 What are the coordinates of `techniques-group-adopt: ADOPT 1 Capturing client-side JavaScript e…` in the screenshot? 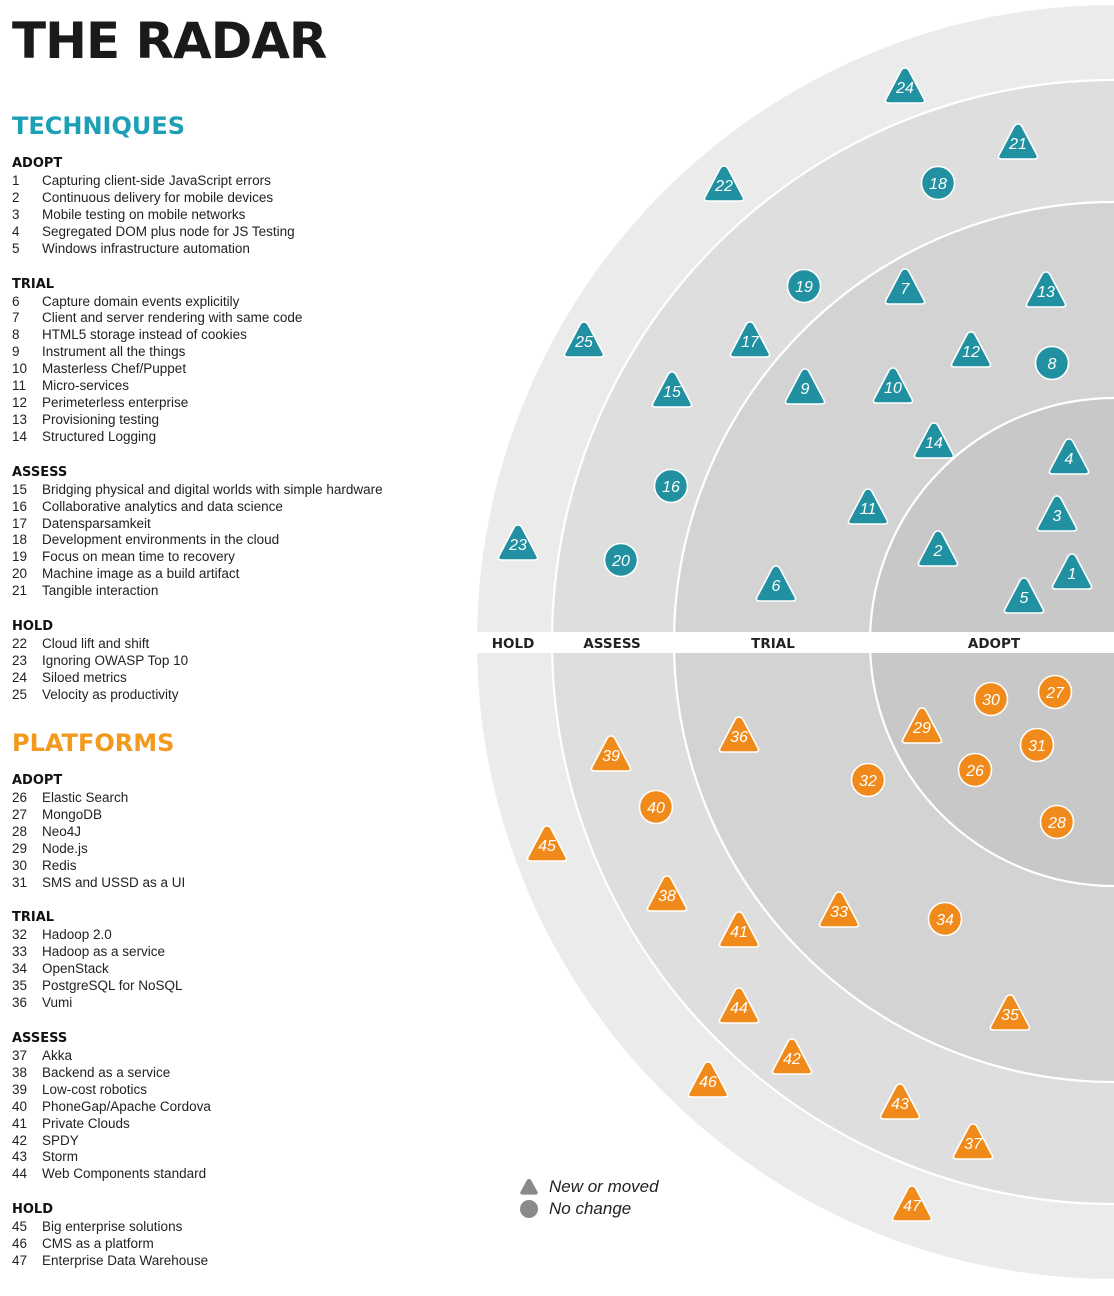 It's located at (232, 206).